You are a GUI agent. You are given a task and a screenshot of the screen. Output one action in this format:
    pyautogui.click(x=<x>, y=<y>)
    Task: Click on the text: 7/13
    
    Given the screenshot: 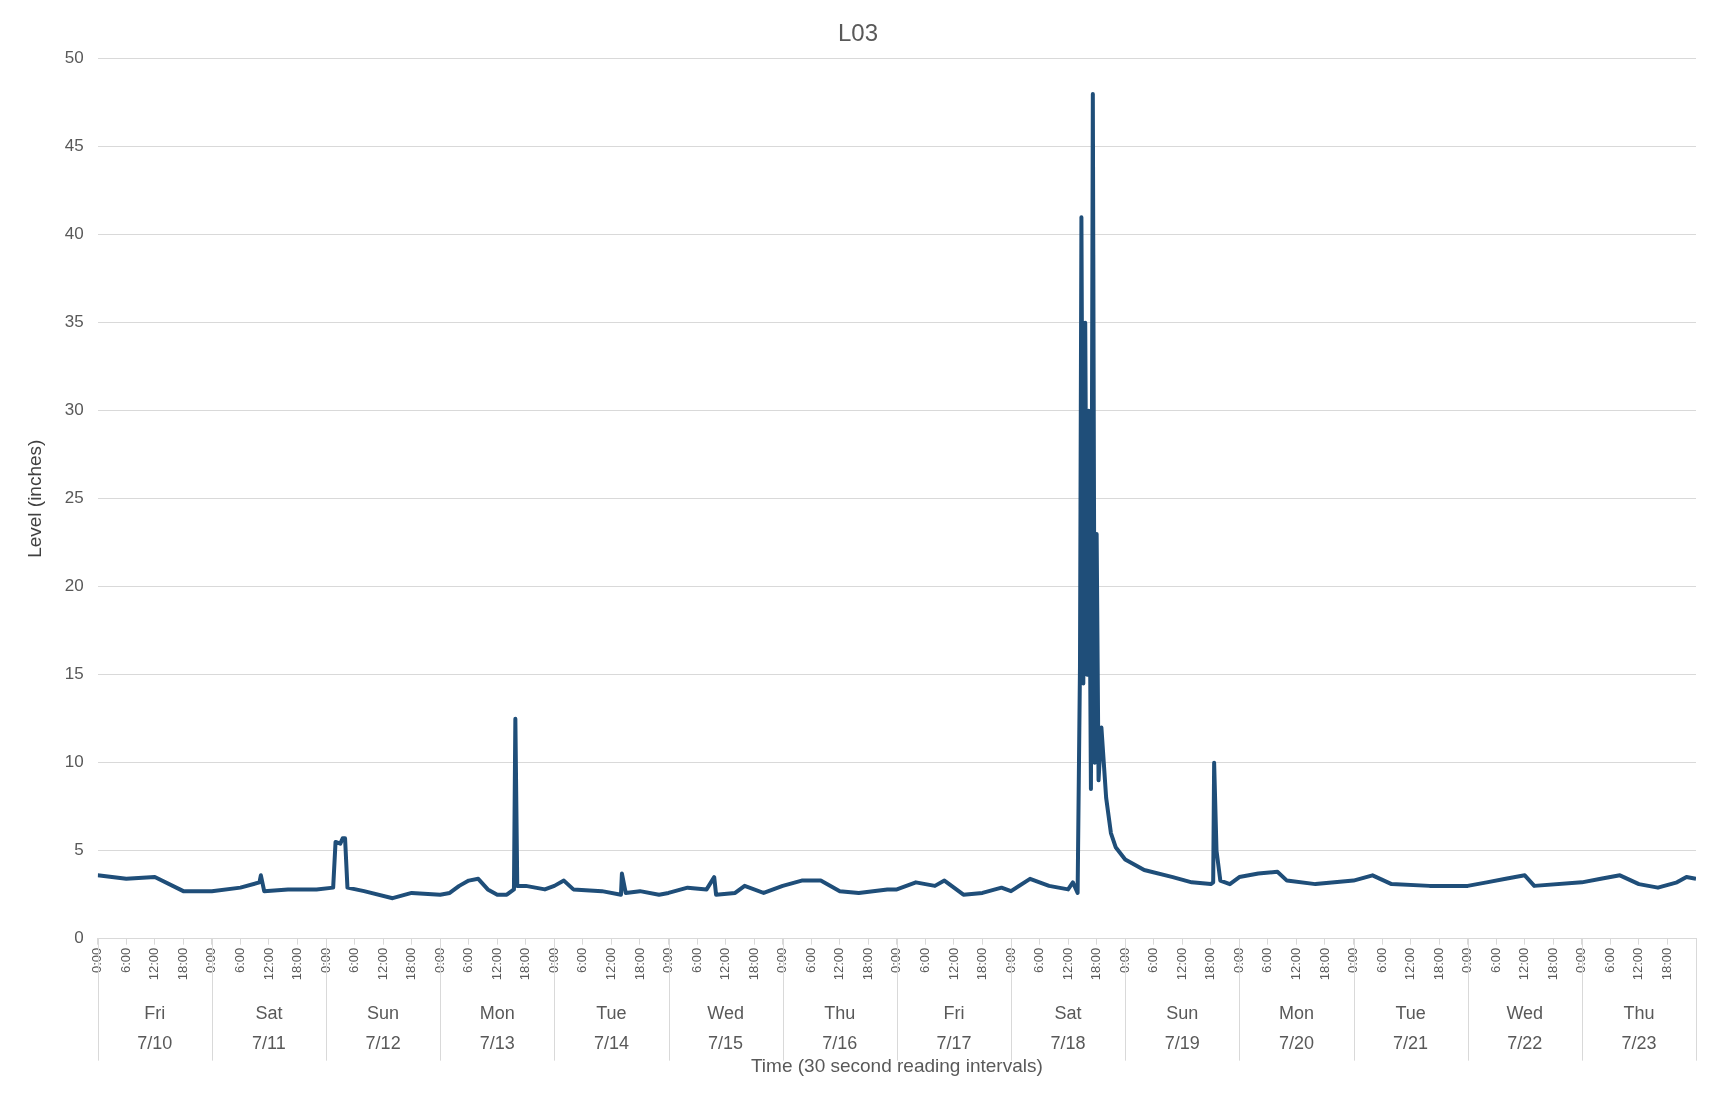 What is the action you would take?
    pyautogui.click(x=497, y=1042)
    